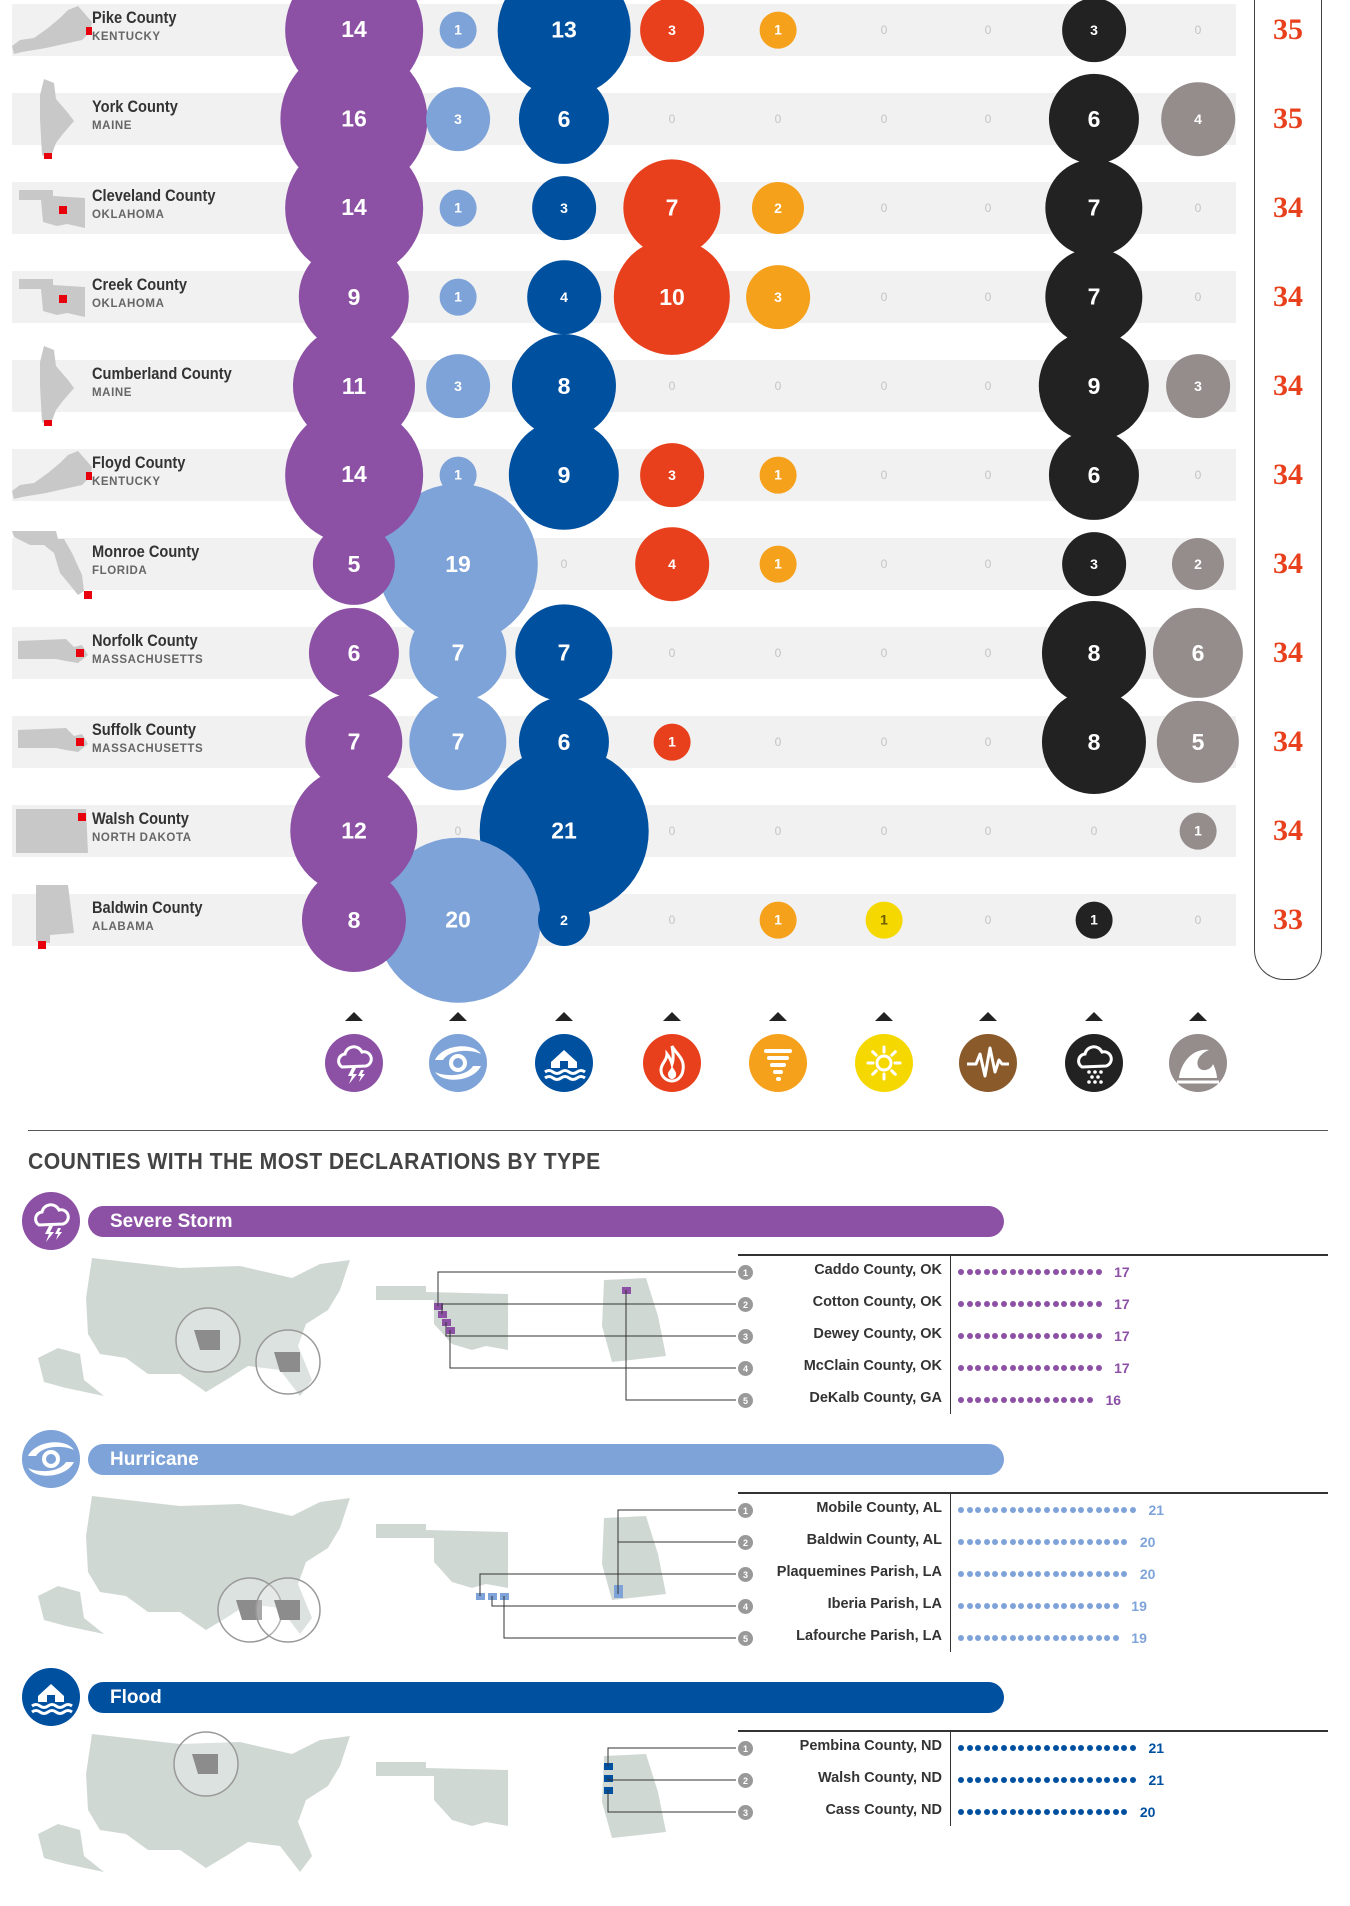 The image size is (1350, 1906). What do you see at coordinates (1139, 1606) in the screenshot?
I see `ranking-value: 19` at bounding box center [1139, 1606].